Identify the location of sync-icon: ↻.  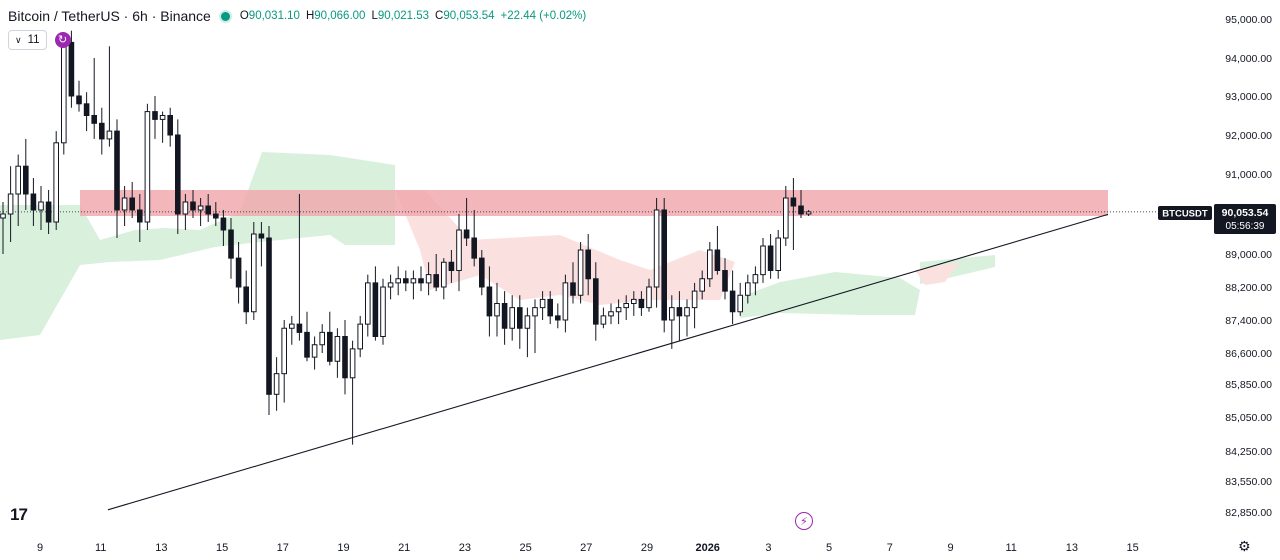
(62, 40).